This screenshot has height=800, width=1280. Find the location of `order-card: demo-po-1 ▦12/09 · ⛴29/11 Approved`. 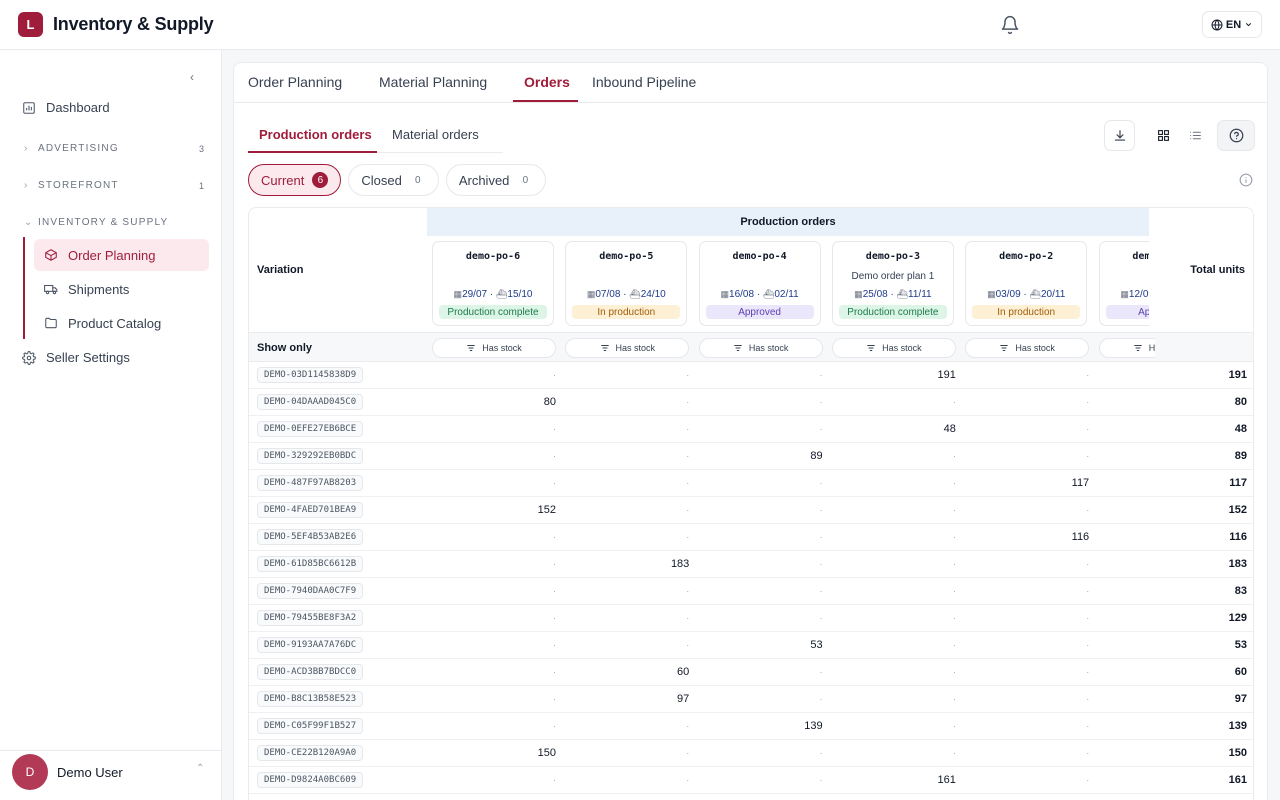

order-card: demo-po-1 ▦12/09 · ⛴29/11 Approved is located at coordinates (1123, 283).